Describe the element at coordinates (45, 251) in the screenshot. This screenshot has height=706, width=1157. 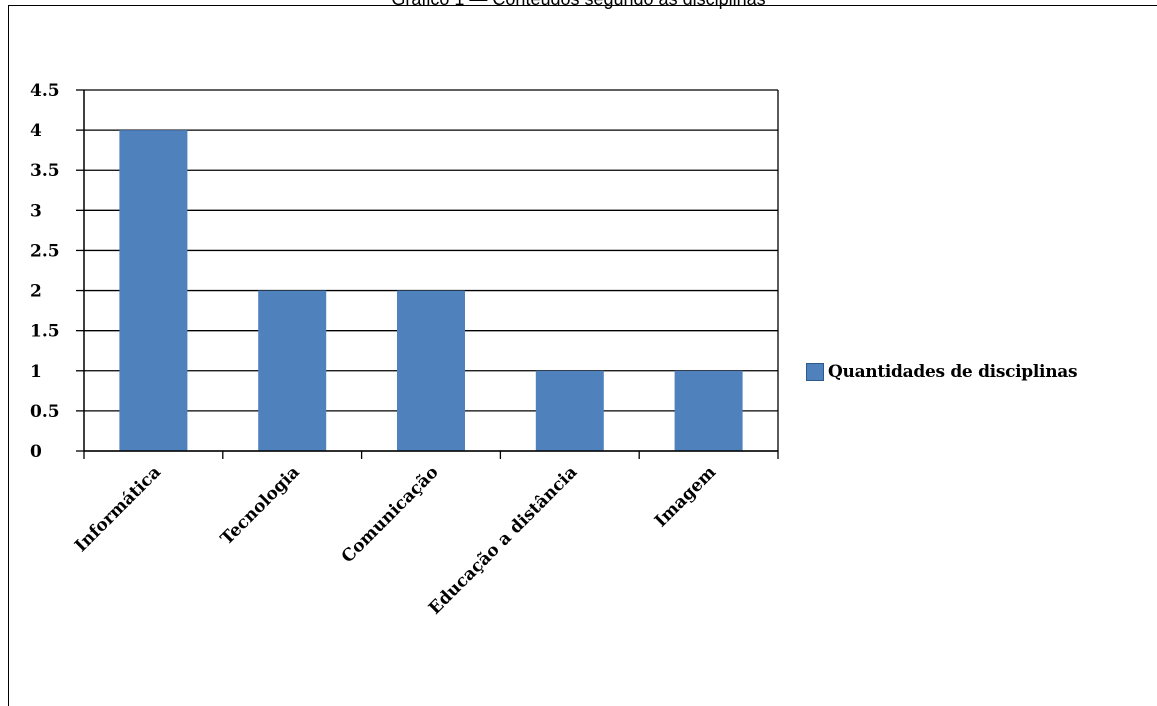
I see `y-tick-label: 2.5` at that location.